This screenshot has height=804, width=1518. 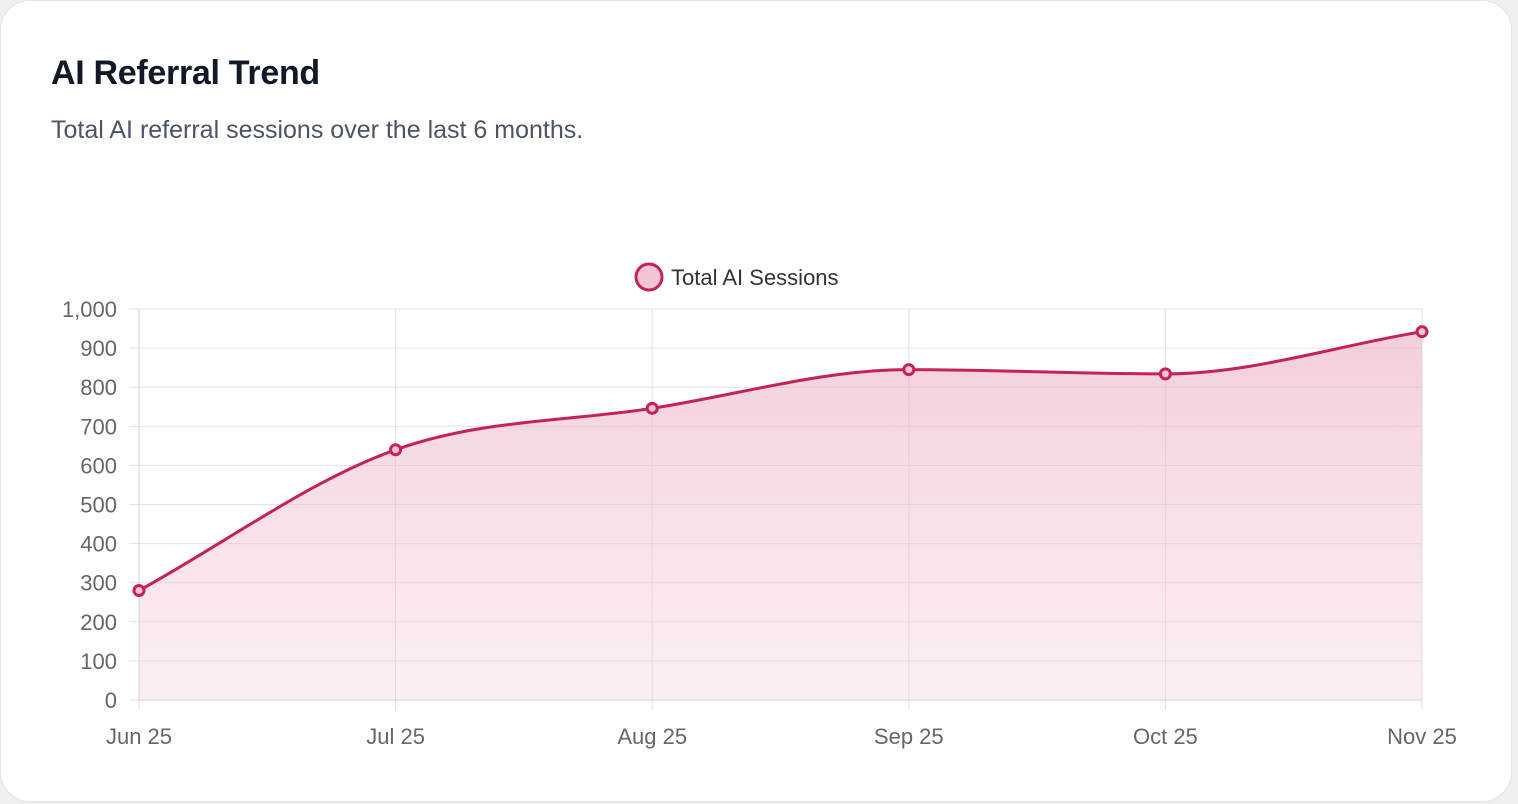 What do you see at coordinates (111, 700) in the screenshot?
I see `y-tick-label: 0` at bounding box center [111, 700].